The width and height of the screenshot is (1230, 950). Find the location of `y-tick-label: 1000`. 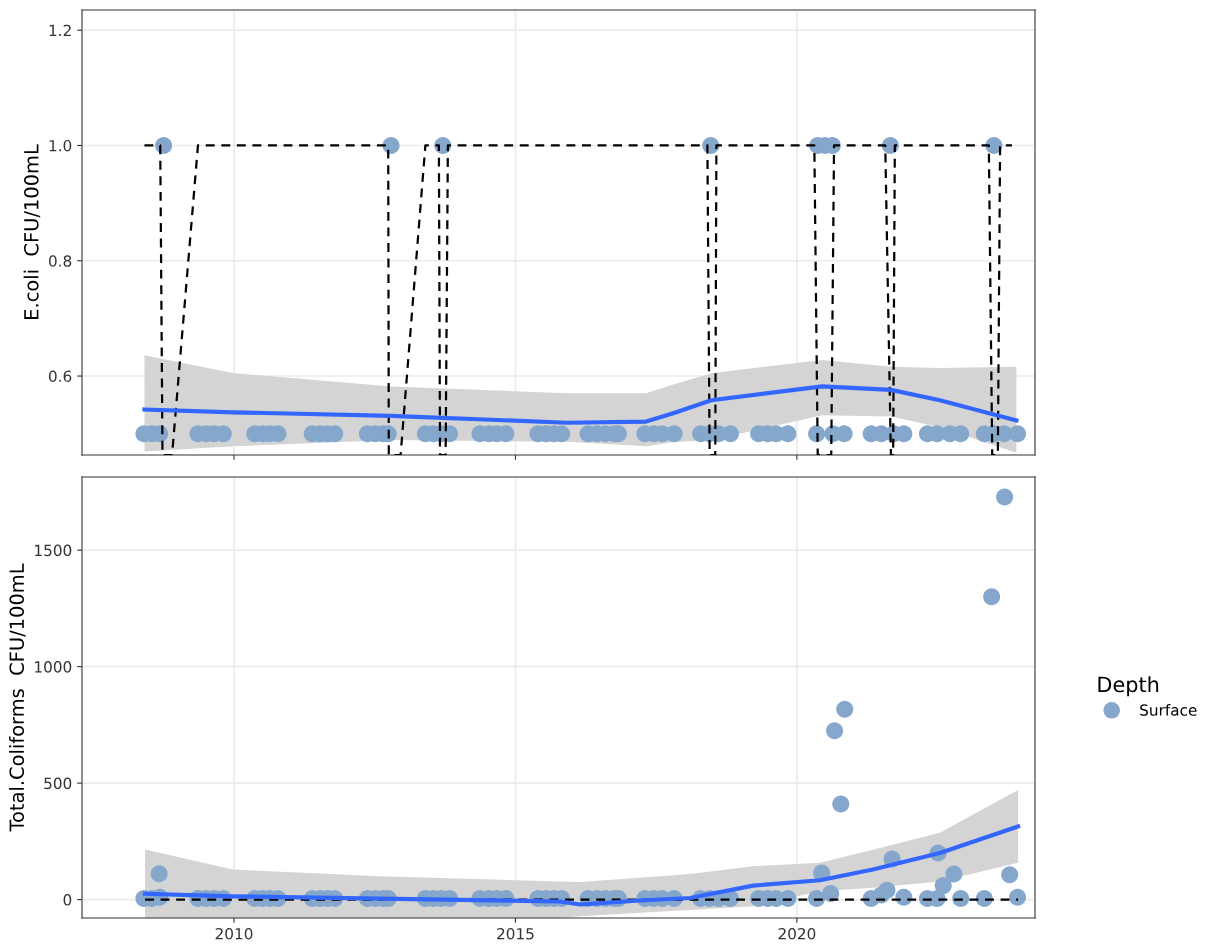

y-tick-label: 1000 is located at coordinates (53, 667).